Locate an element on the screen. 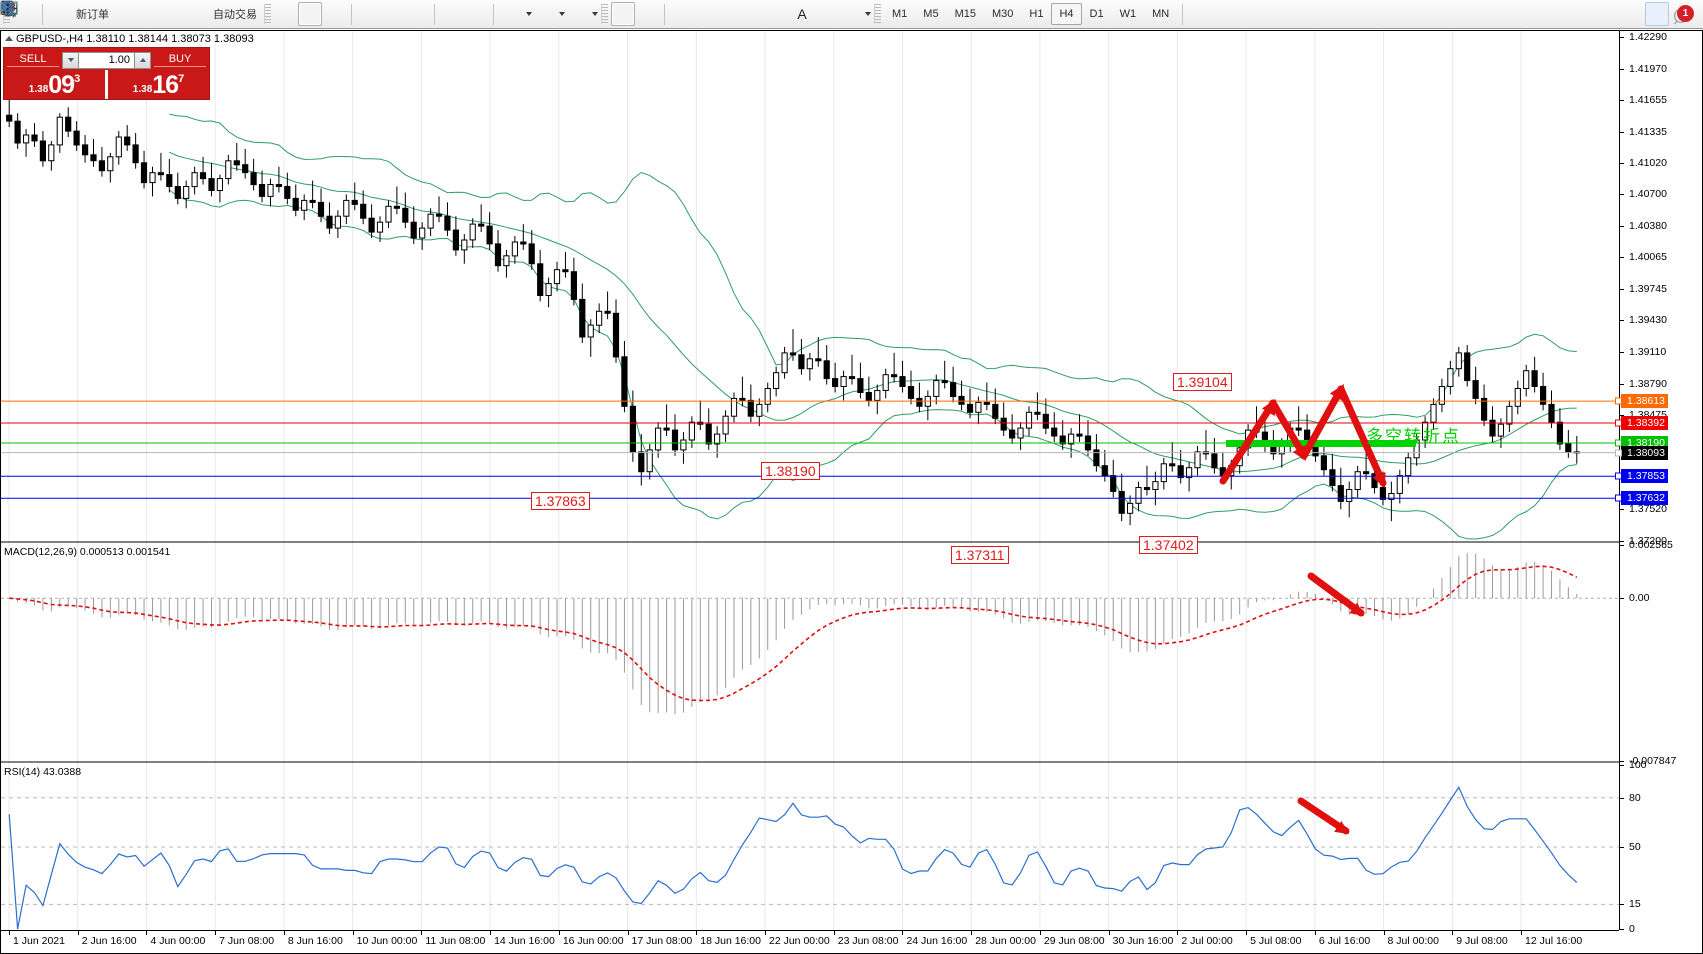 This screenshot has height=954, width=1703. price-level-label: 1.38392 is located at coordinates (1641, 422).